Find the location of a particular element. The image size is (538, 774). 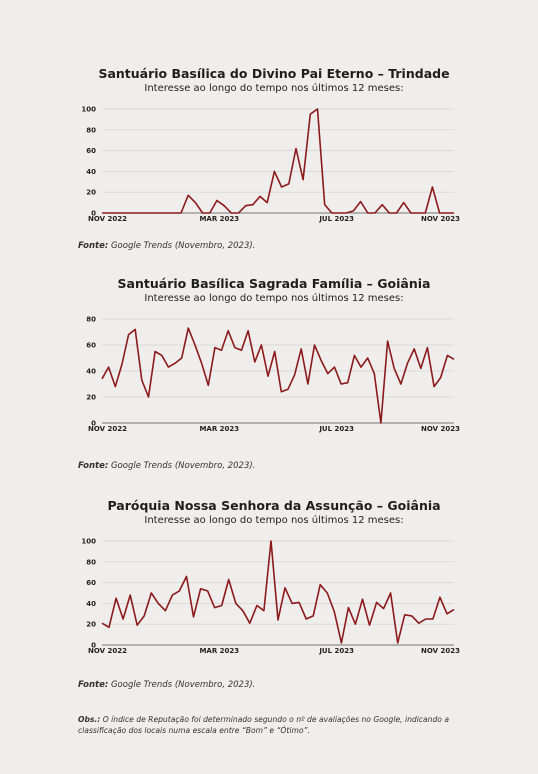

chart-1-source: Fonte: Google Trends (Novembro, 2023). is located at coordinates (166, 246).